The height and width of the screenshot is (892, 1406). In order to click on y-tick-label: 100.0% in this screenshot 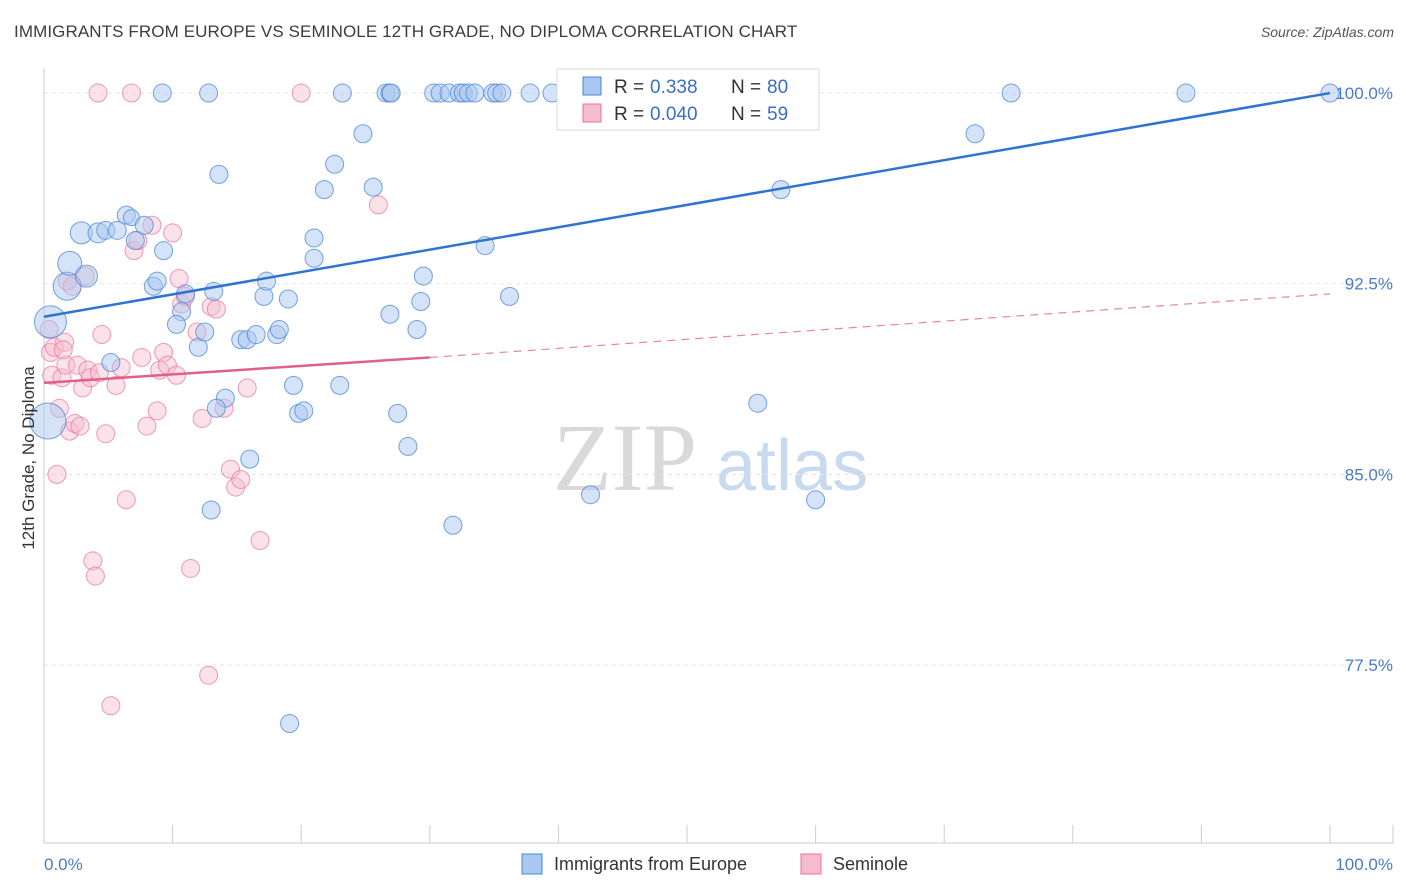, I will do `click(1364, 93)`.